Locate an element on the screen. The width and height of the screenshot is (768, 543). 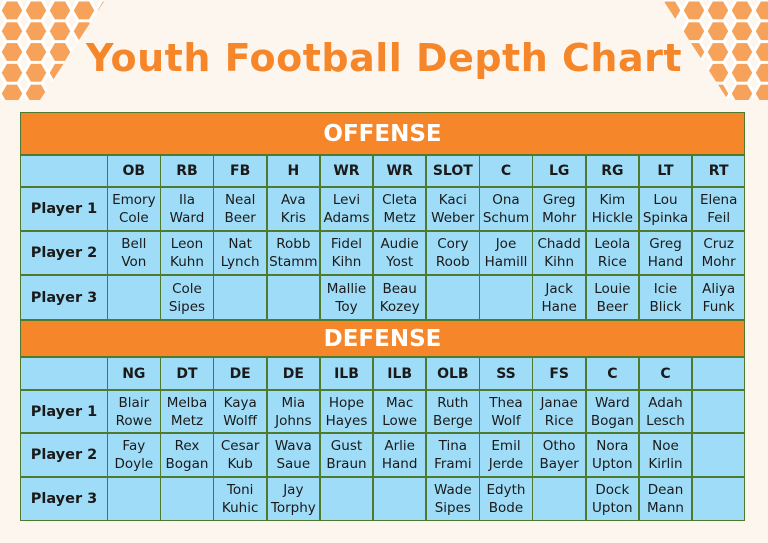
hex-decoration-left is located at coordinates (52, 50).